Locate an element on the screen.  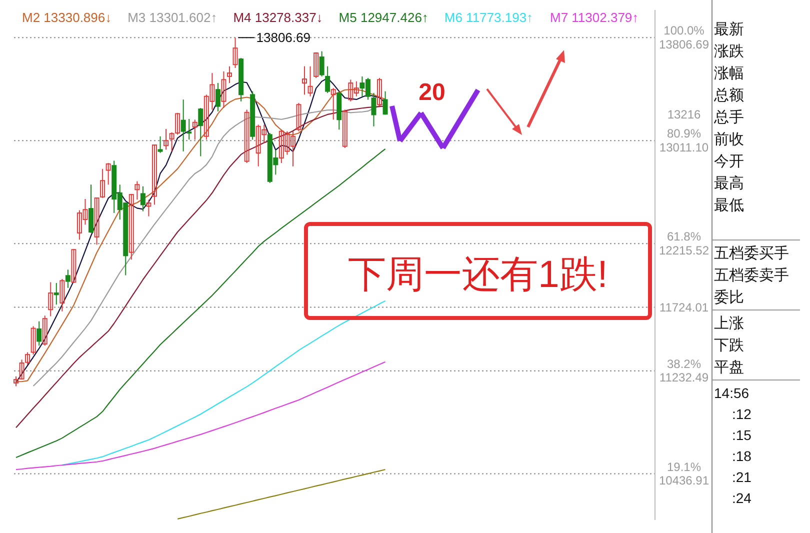
y-tick-label: 19.1% 10436.91 is located at coordinates (684, 474).